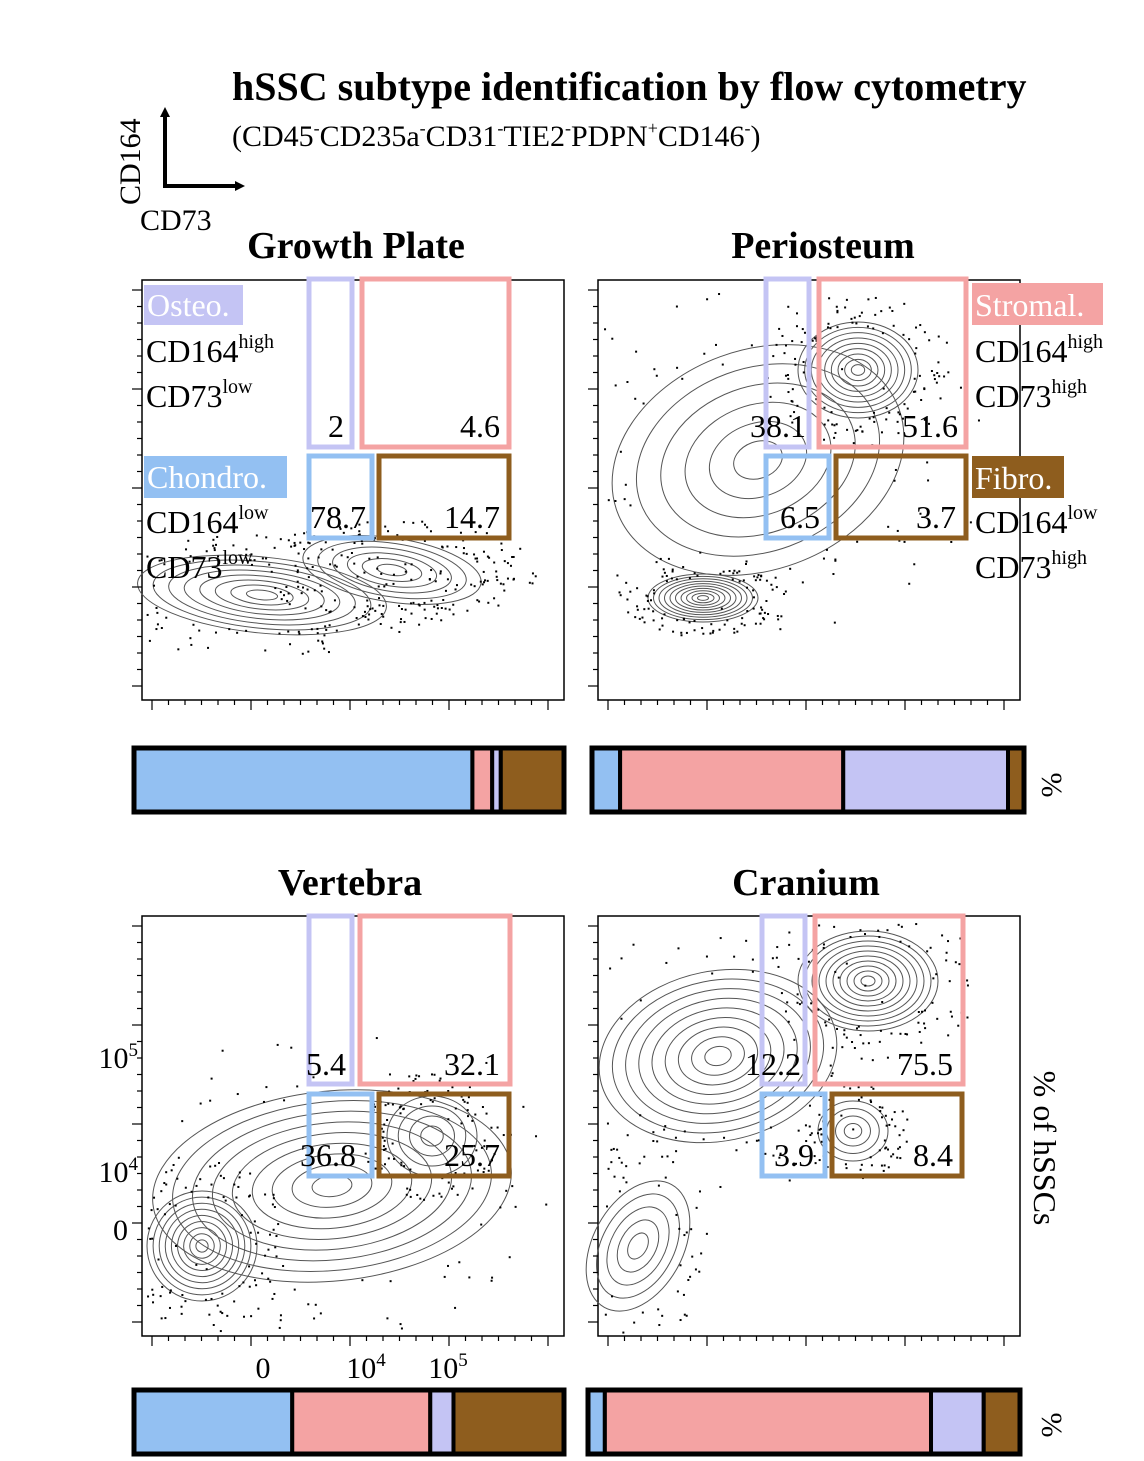 The image size is (1144, 1461). What do you see at coordinates (120, 1230) in the screenshot?
I see `y-tick-label-0: 0` at bounding box center [120, 1230].